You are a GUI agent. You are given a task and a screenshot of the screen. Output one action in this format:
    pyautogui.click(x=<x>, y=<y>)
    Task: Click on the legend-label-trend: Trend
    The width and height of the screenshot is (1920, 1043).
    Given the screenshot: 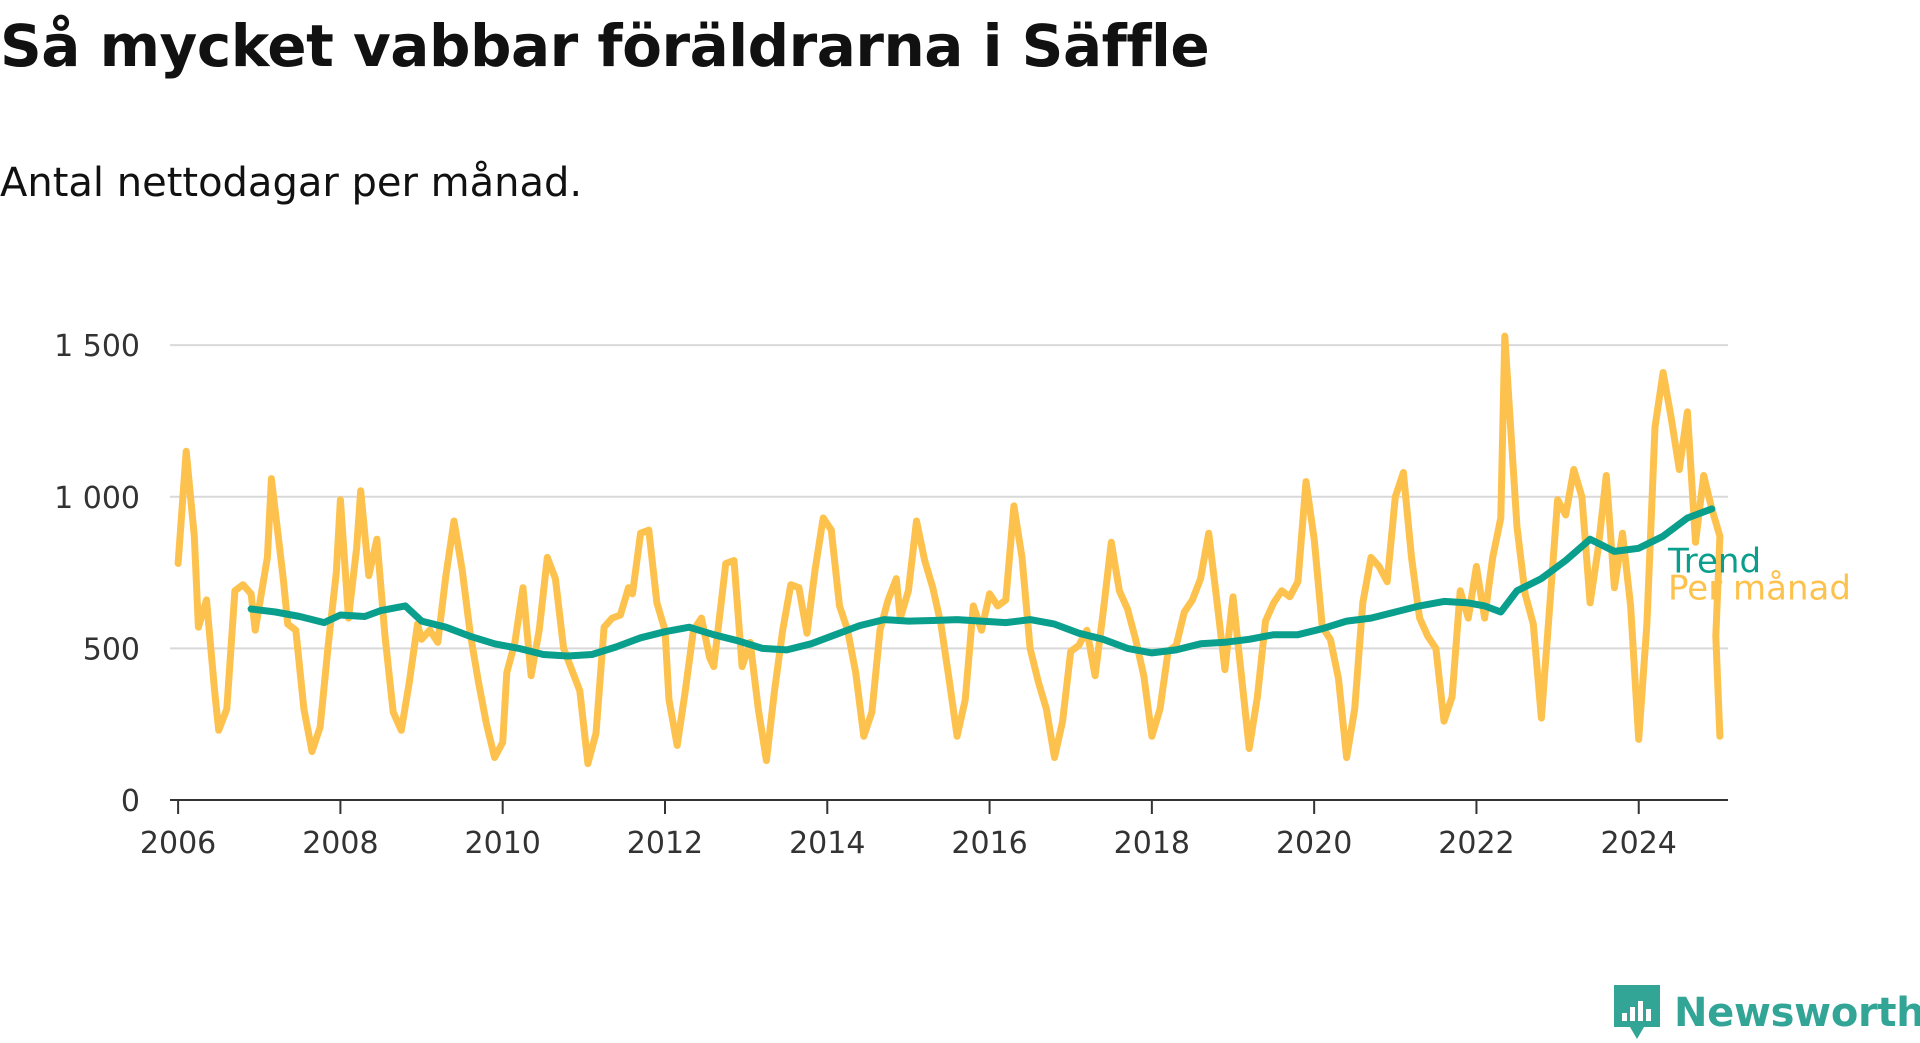 What is the action you would take?
    pyautogui.click(x=1714, y=561)
    